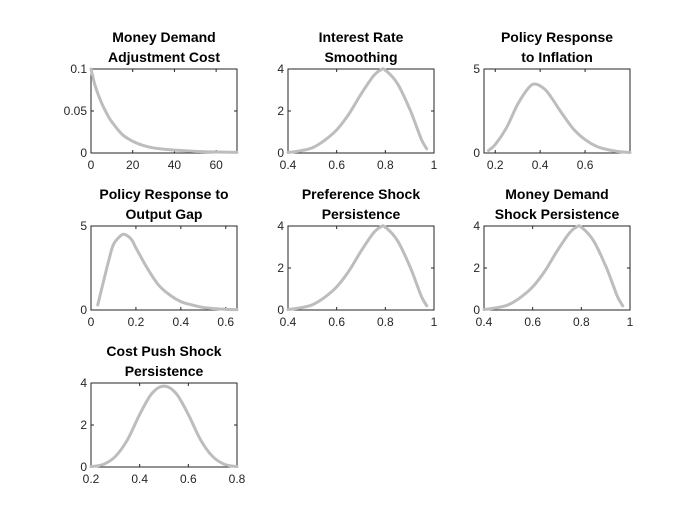 This screenshot has width=700, height=525. I want to click on chart-title: Cost Push Shock, so click(163, 351).